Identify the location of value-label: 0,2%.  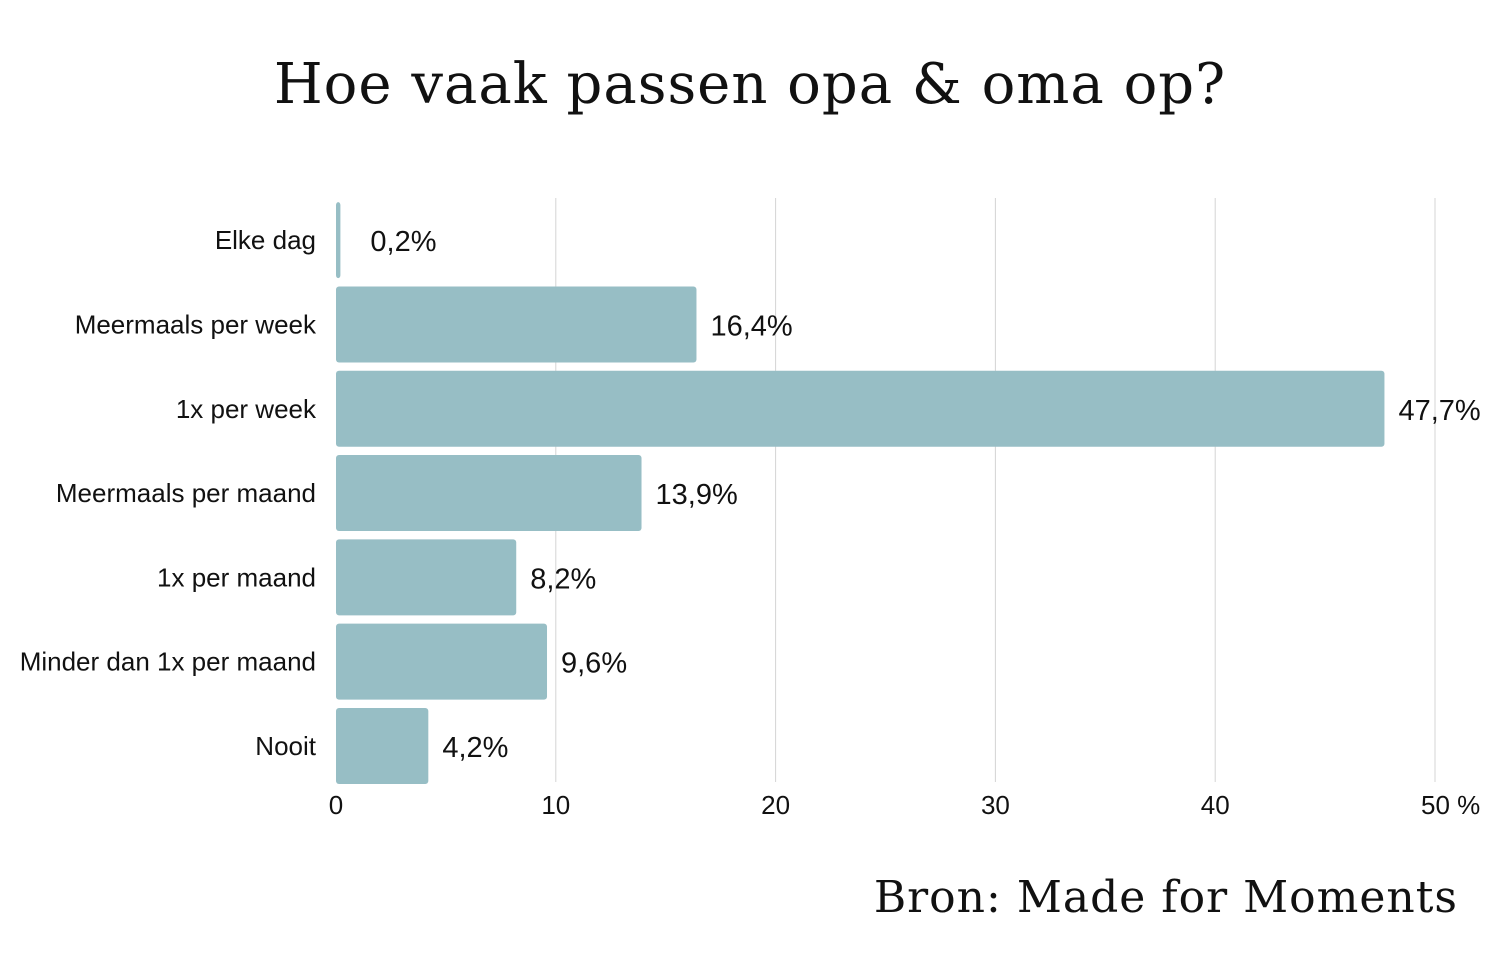
(403, 242).